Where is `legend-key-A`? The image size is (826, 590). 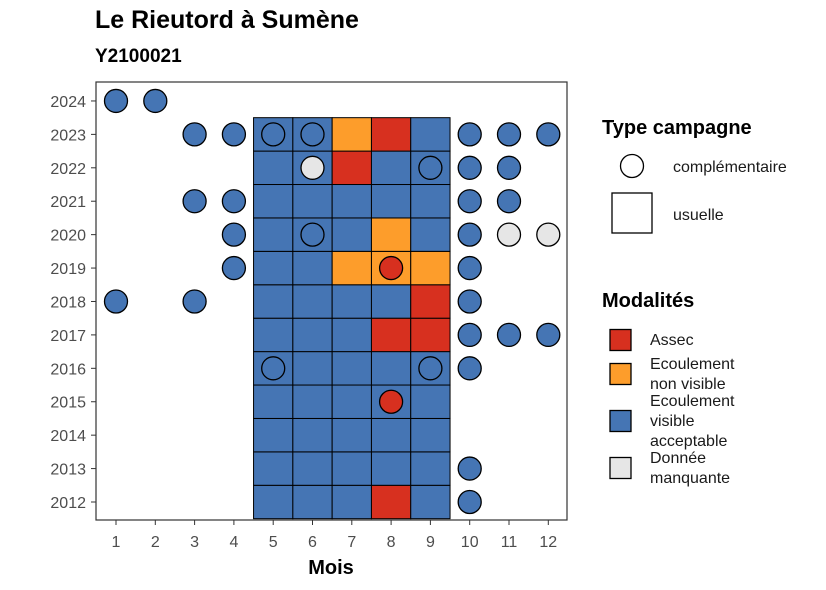 legend-key-A is located at coordinates (620, 340).